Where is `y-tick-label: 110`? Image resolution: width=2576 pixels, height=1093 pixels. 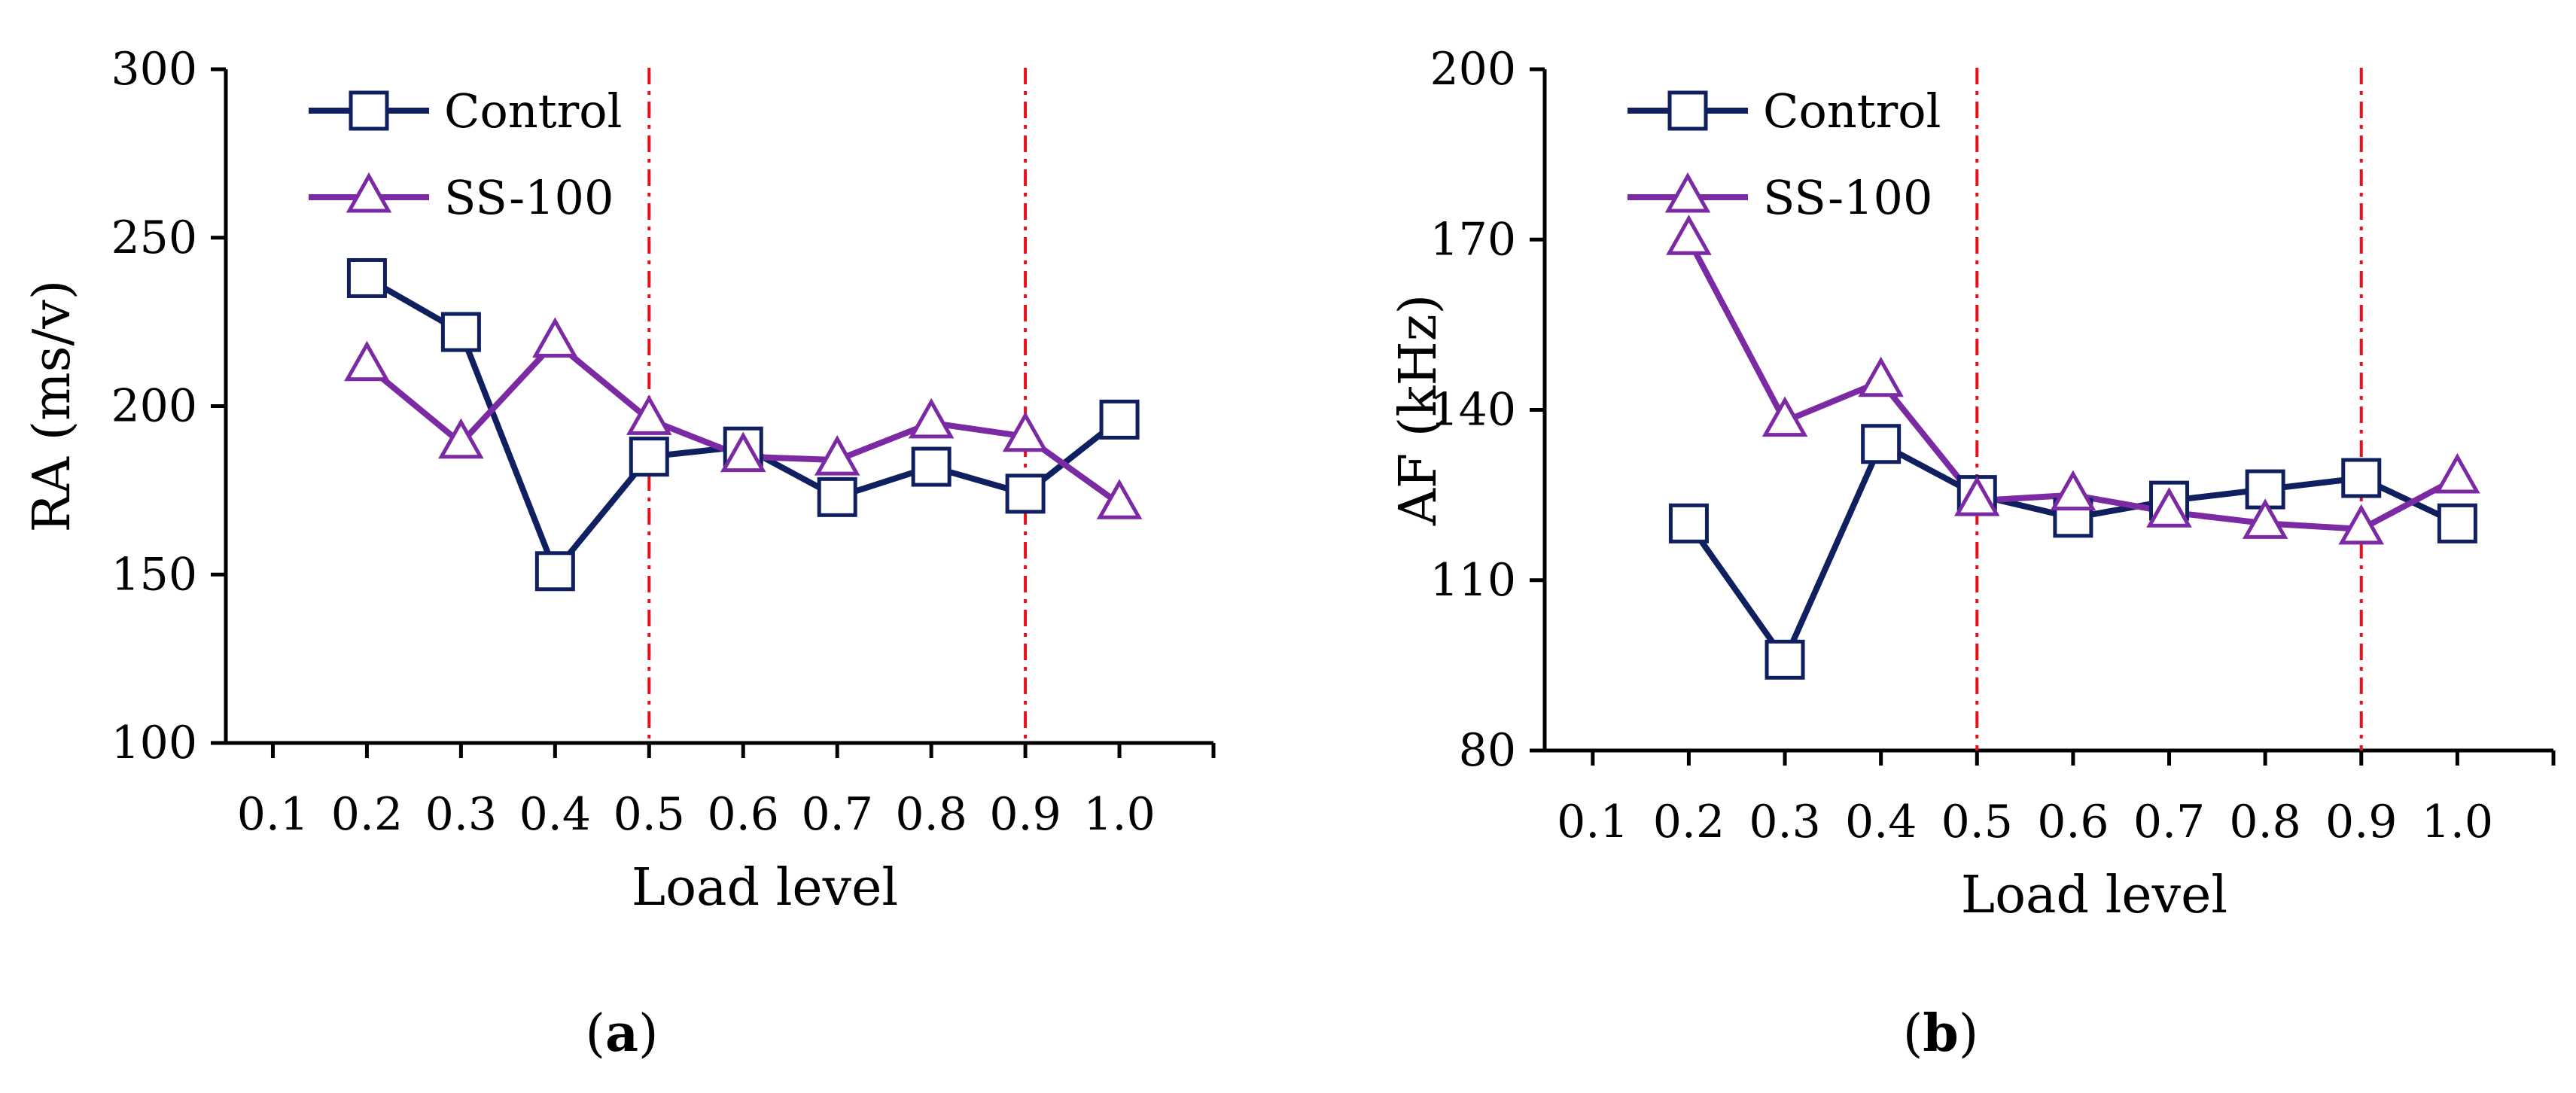 y-tick-label: 110 is located at coordinates (1473, 580).